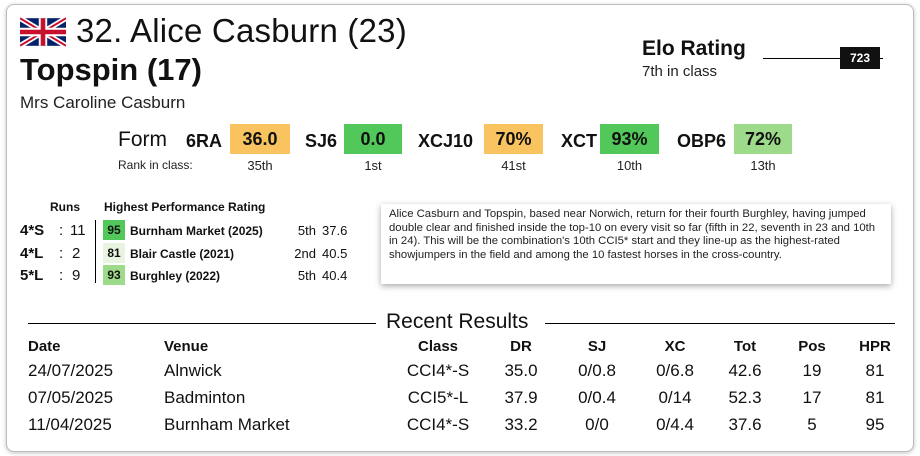 The height and width of the screenshot is (456, 920). Describe the element at coordinates (597, 370) in the screenshot. I see `result-sj: 0/0.8` at that location.